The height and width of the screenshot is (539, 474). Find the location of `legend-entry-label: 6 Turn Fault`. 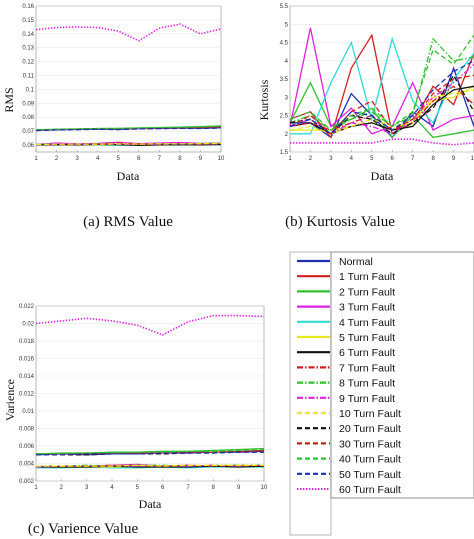

legend-entry-label: 6 Turn Fault is located at coordinates (367, 353).